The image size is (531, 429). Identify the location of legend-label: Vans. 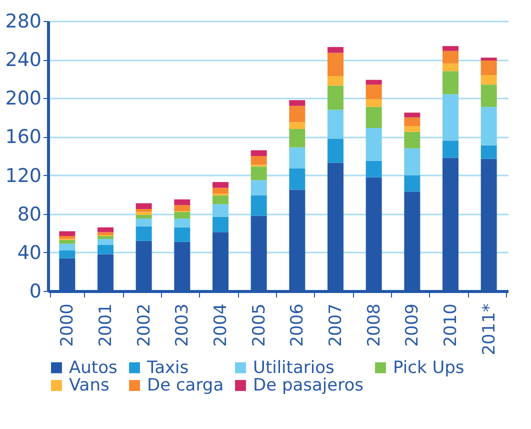
(89, 386).